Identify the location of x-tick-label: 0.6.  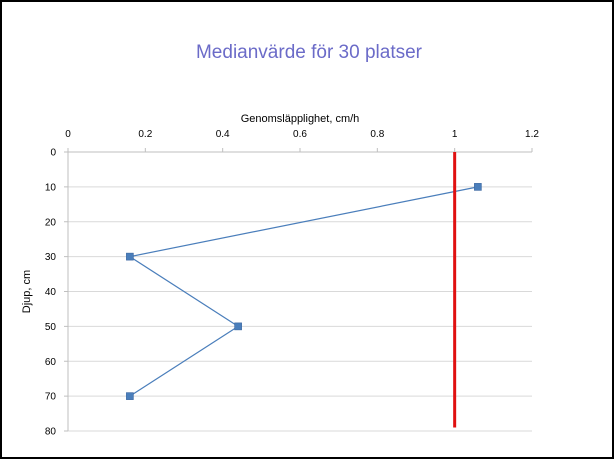
(300, 134).